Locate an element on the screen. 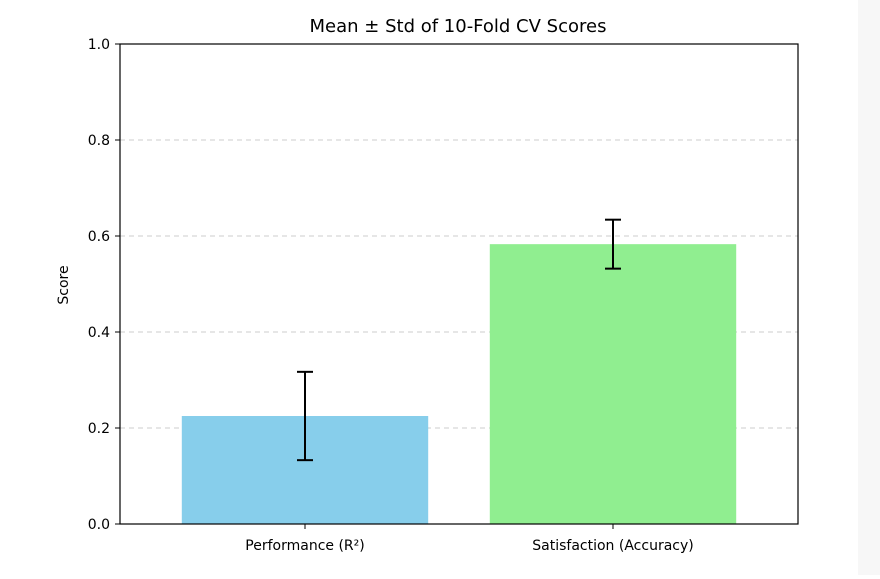 The width and height of the screenshot is (880, 579). chart-title: Mean ± Std of 10-Fold CV Scores is located at coordinates (458, 26).